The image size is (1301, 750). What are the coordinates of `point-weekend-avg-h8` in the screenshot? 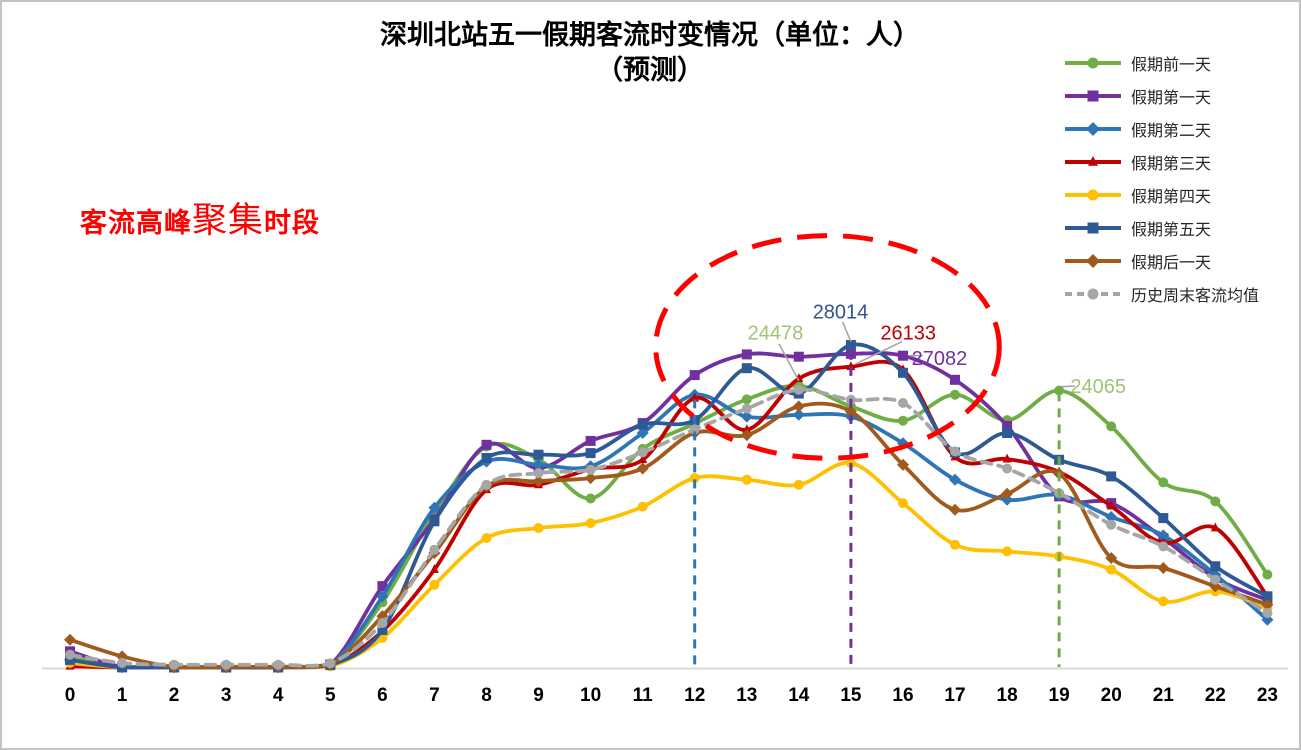 It's located at (486, 484).